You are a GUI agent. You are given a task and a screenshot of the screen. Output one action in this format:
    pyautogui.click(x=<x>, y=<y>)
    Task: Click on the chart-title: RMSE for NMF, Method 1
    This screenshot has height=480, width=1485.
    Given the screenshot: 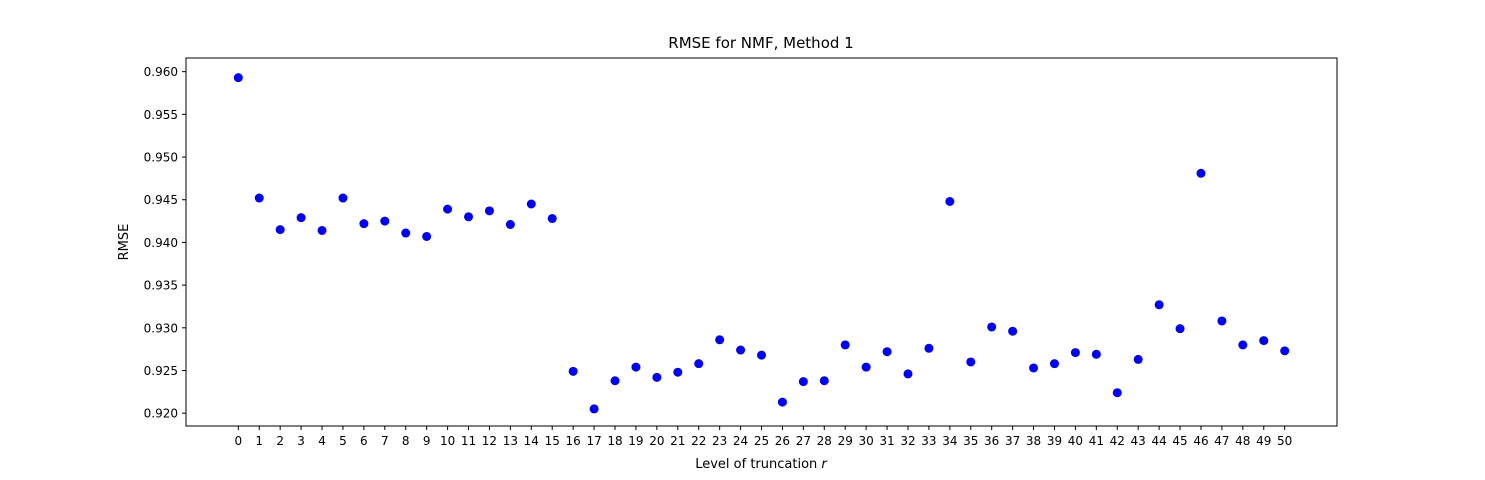 What is the action you would take?
    pyautogui.click(x=760, y=43)
    